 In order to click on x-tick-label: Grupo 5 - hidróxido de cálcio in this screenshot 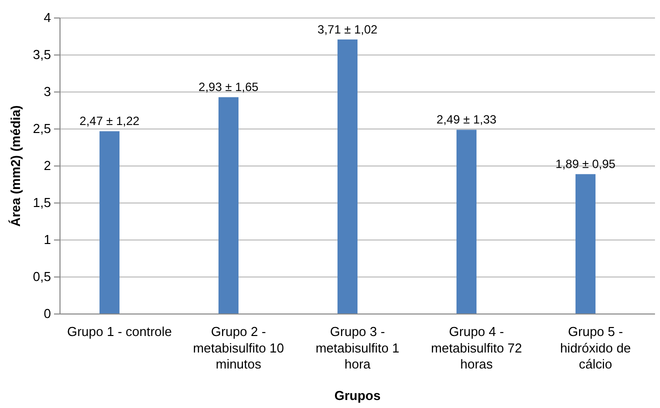, I will do `click(595, 348)`.